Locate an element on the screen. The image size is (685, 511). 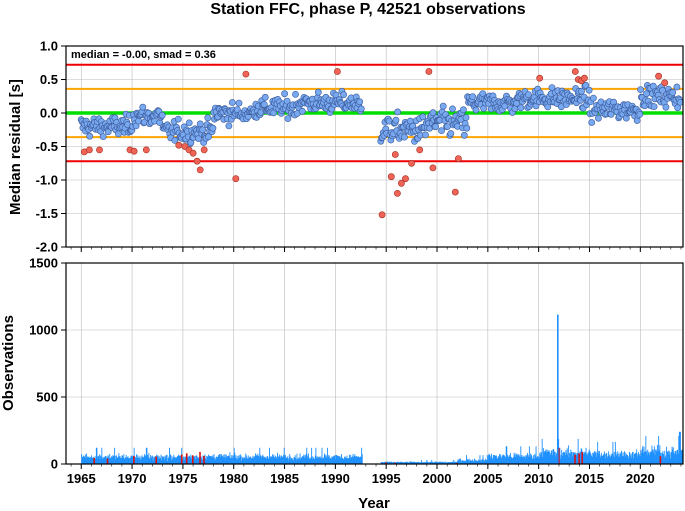
residual-x-ticks is located at coordinates (376, 249).